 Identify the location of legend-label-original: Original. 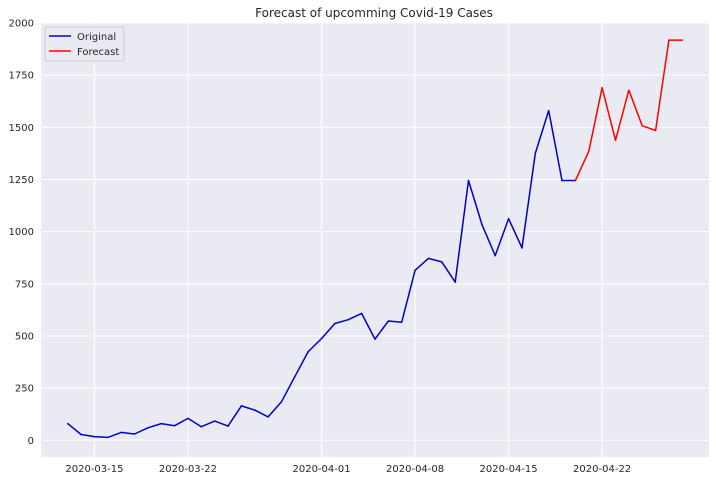
(96, 37).